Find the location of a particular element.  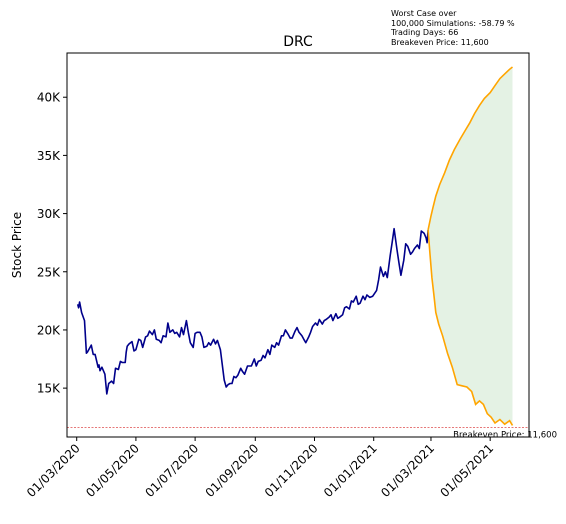

y-tick-label: 25K is located at coordinates (49, 272).